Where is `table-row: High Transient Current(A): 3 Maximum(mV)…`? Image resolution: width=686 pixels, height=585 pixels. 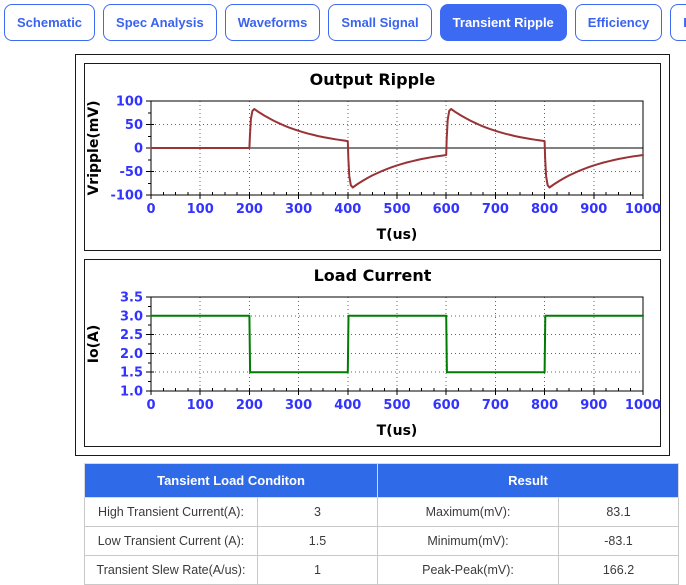 table-row: High Transient Current(A): 3 Maximum(mV)… is located at coordinates (382, 512).